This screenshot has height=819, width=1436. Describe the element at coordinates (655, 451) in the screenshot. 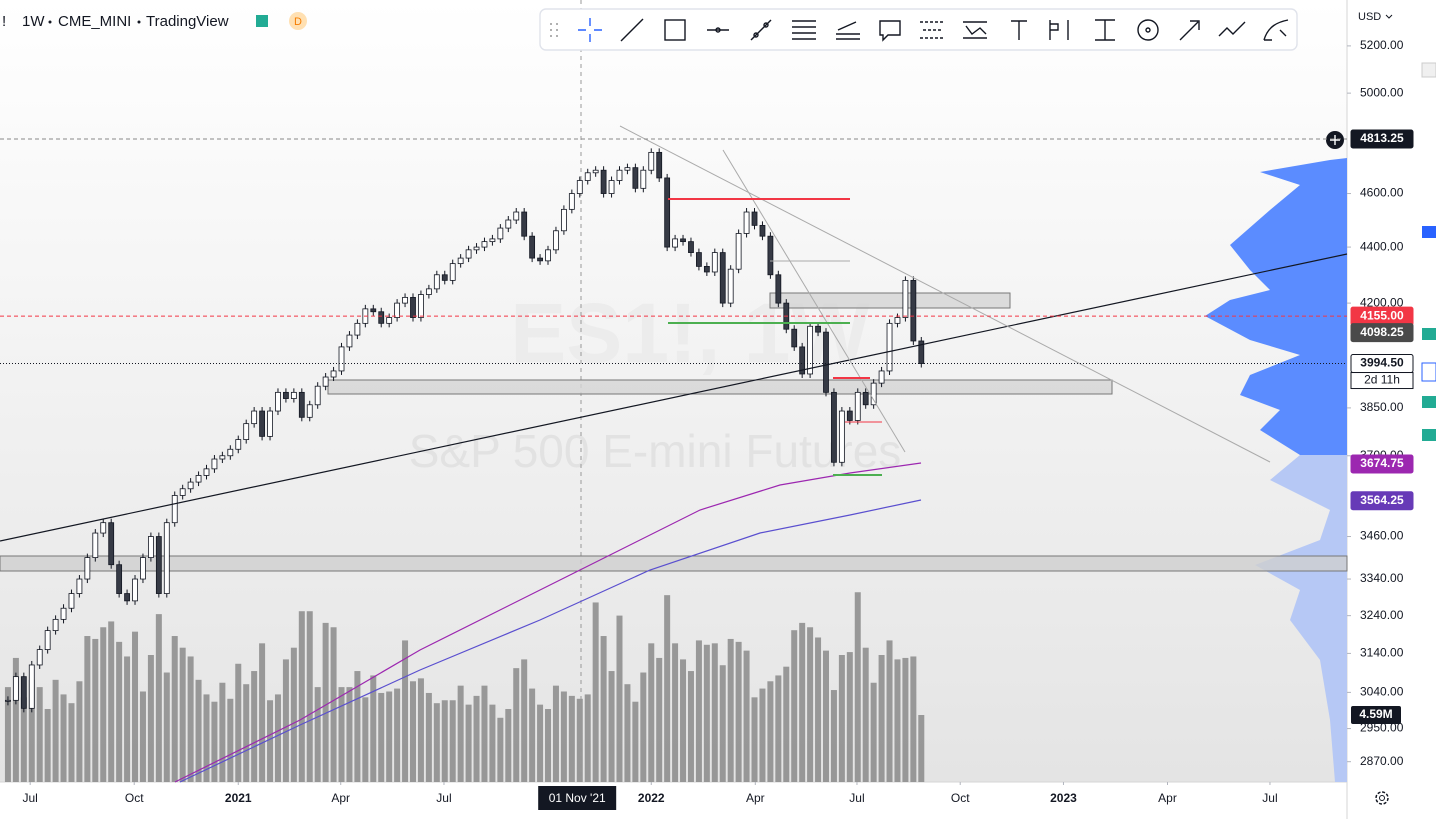

I see `watermark-name: S&P 500 E-mini Futures` at that location.